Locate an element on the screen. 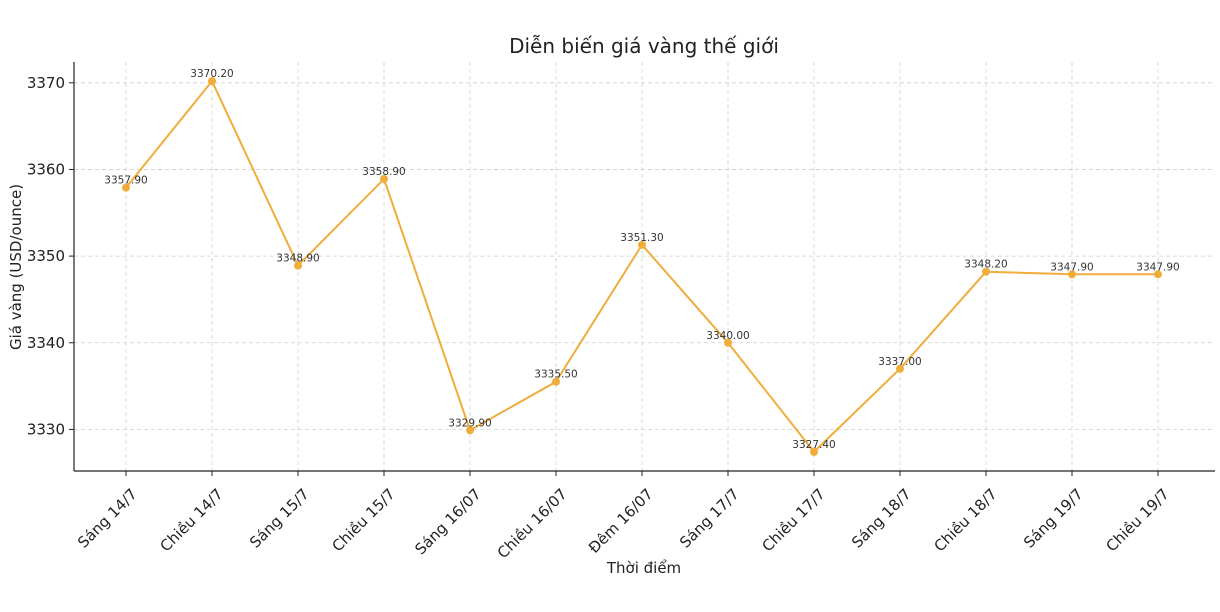 This screenshot has height=612, width=1220. data-label: 3357.90 is located at coordinates (125, 181).